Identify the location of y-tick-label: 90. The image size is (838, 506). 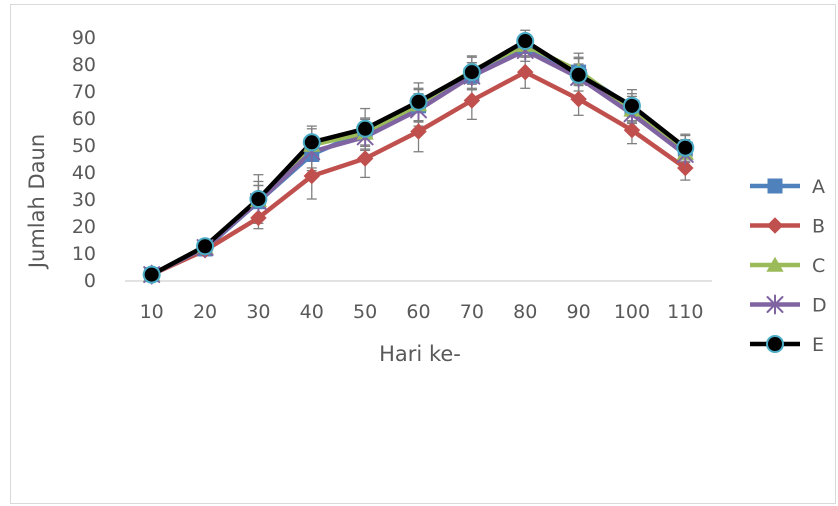
(84, 38).